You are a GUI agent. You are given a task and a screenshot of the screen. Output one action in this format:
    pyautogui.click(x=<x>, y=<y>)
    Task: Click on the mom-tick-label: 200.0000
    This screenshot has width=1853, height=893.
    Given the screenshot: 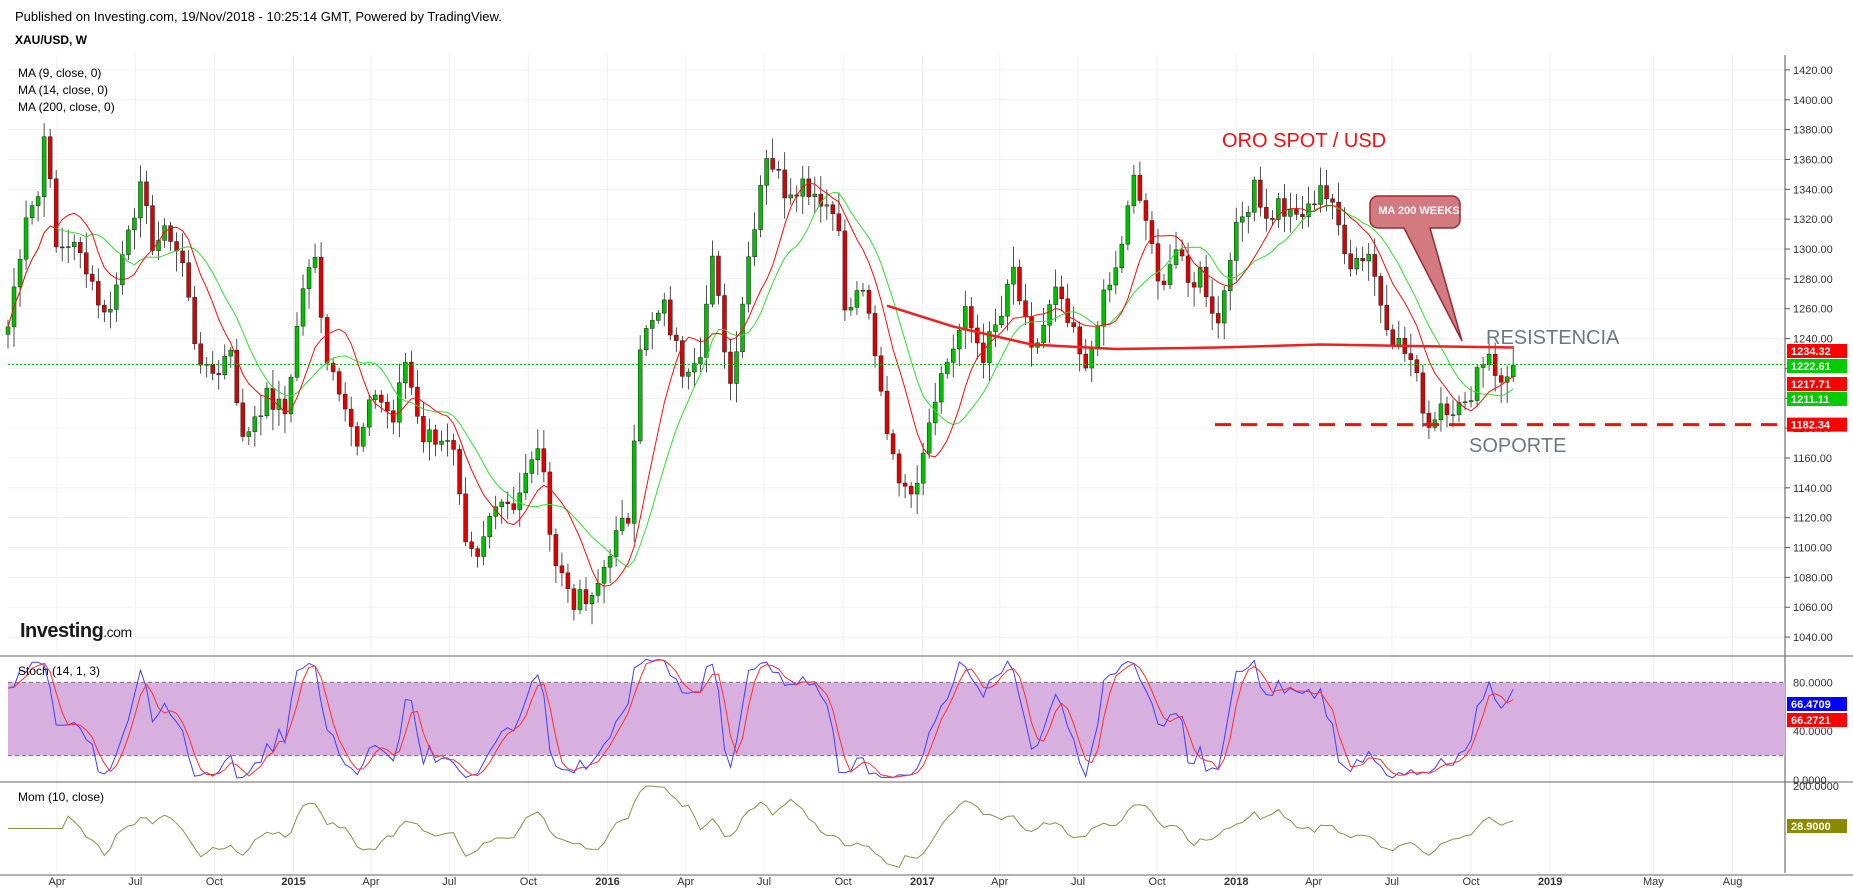 What is the action you would take?
    pyautogui.click(x=1816, y=787)
    